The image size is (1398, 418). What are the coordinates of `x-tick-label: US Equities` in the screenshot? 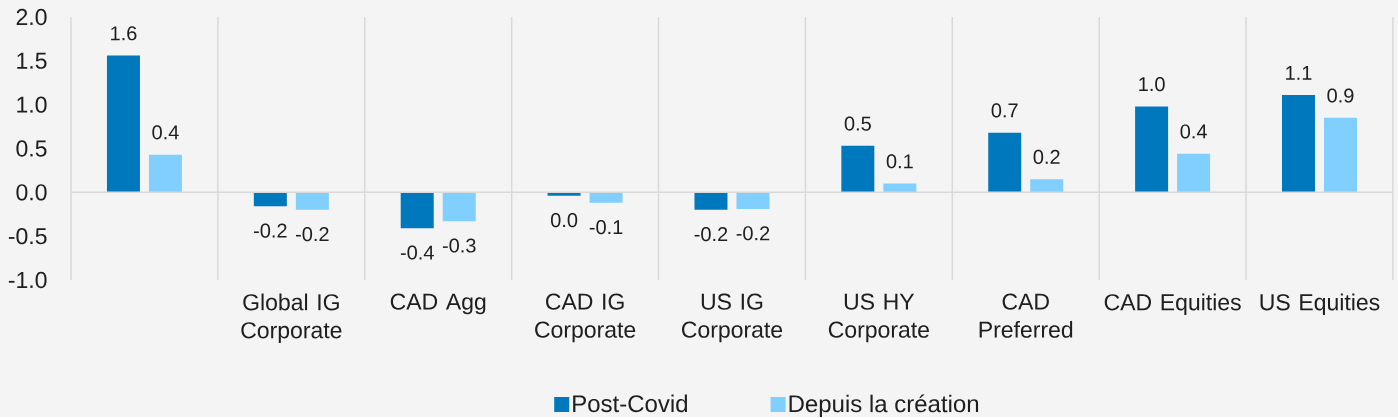 It's located at (1320, 304).